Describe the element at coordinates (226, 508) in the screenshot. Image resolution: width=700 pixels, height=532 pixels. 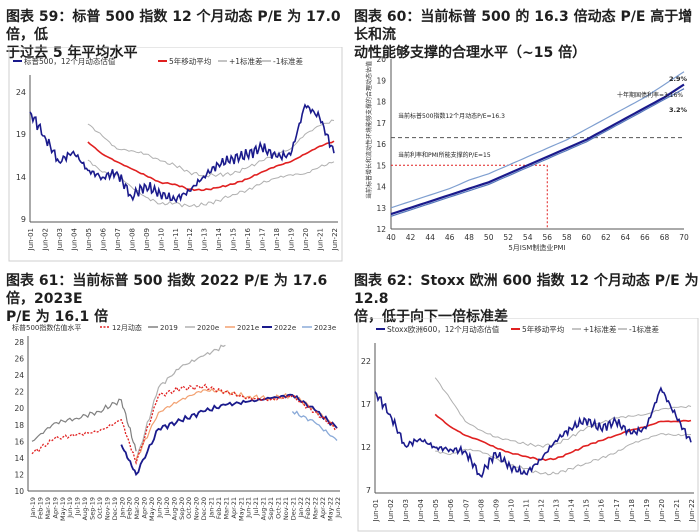
I see `x-tick-label: Mar-21` at that location.